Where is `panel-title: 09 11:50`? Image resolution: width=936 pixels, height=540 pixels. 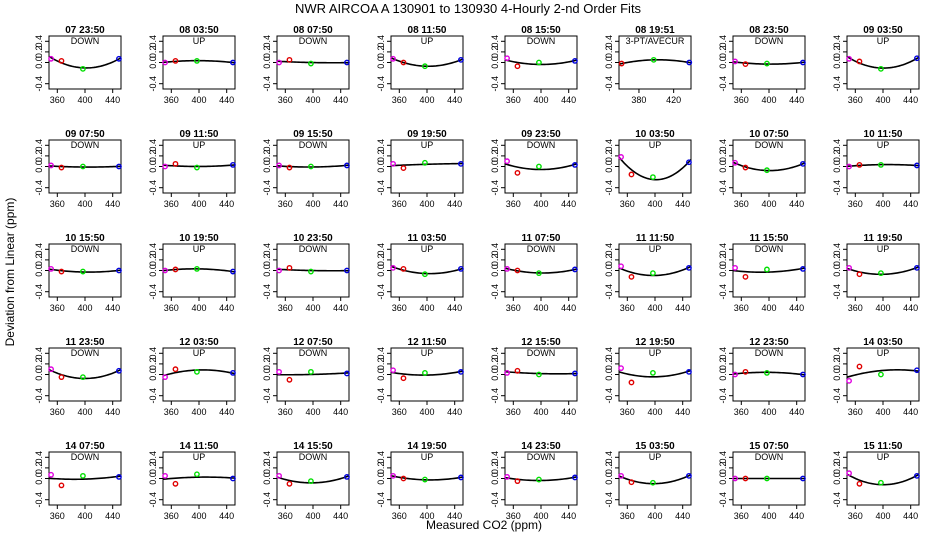
panel-title: 09 11:50 is located at coordinates (199, 134).